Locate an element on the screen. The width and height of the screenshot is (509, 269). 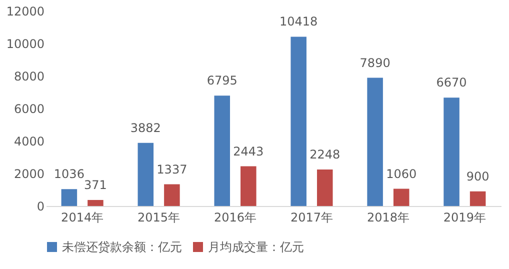
data-label: 6795 is located at coordinates (222, 81).